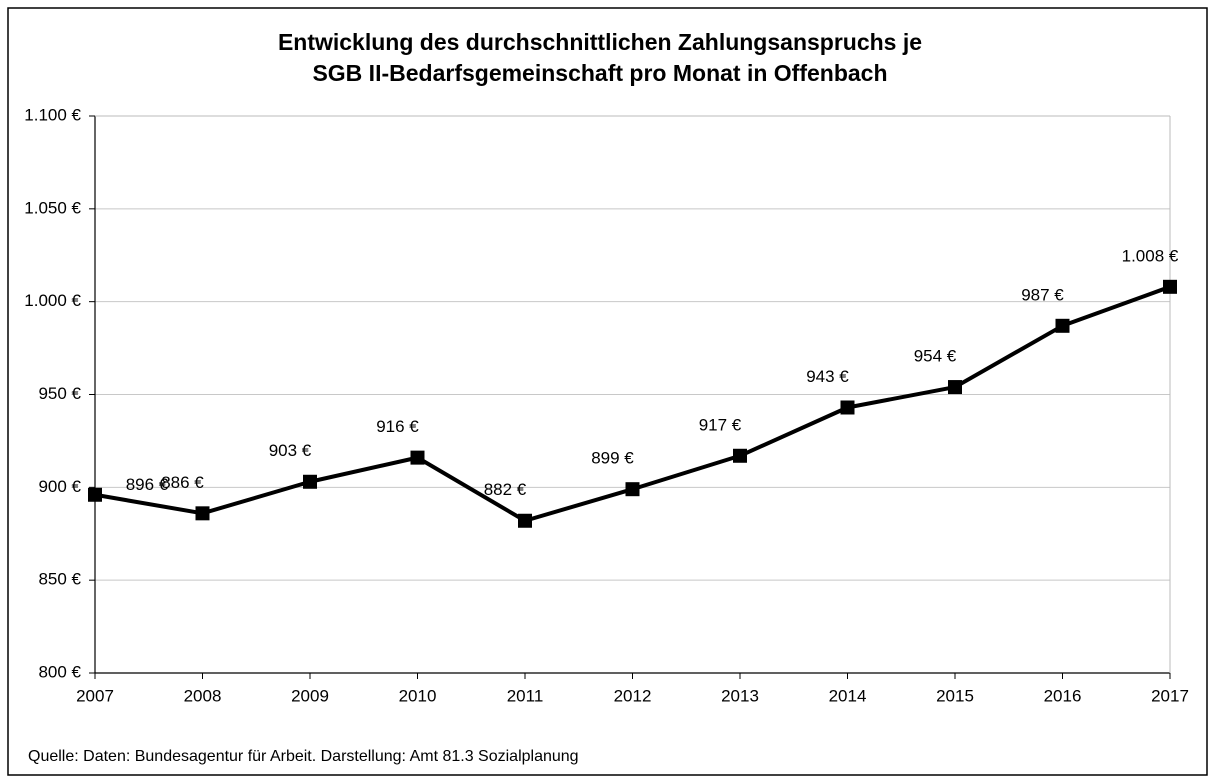  Describe the element at coordinates (505, 489) in the screenshot. I see `data-label: 882 €` at that location.